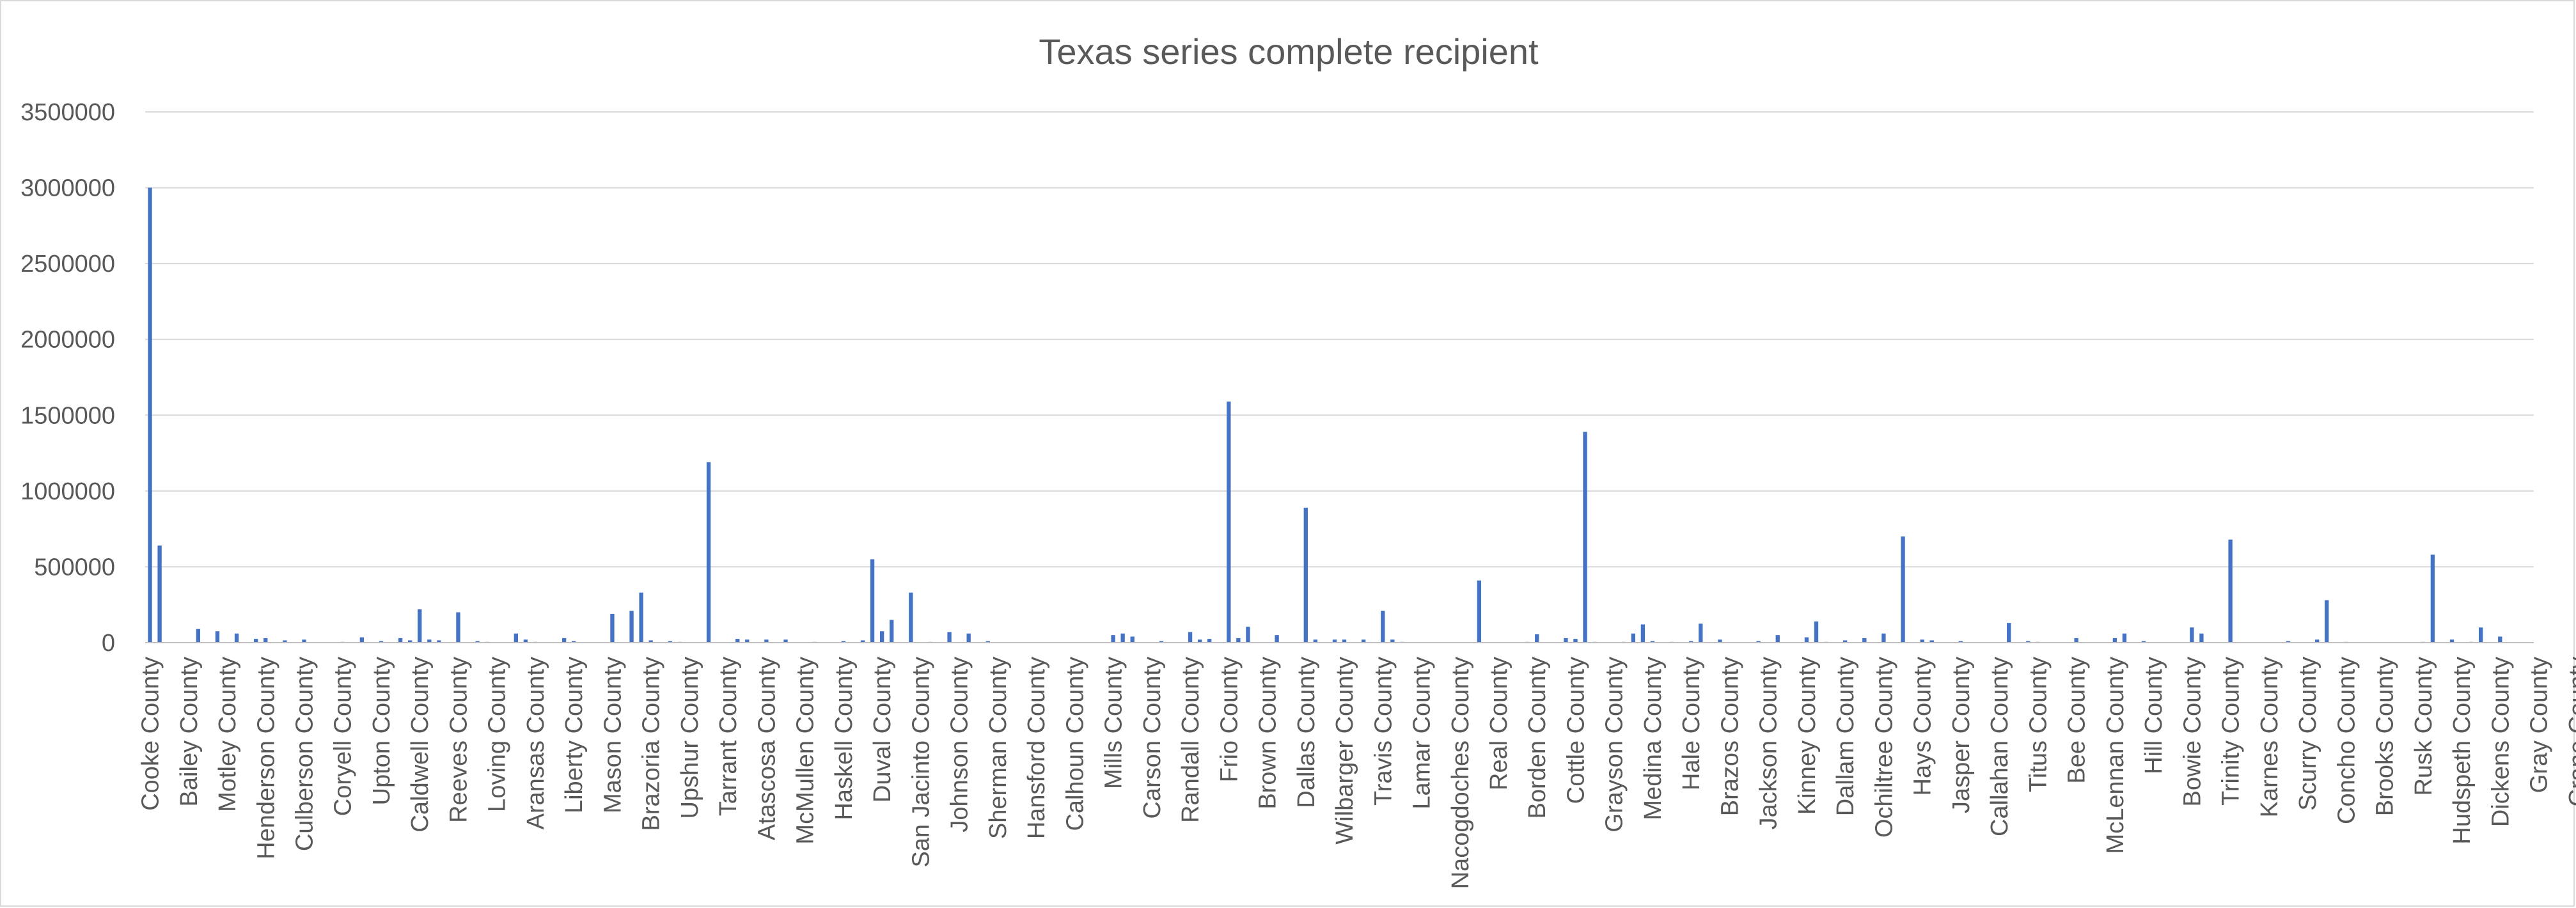  I want to click on y-tick-label: 2500000, so click(67, 264).